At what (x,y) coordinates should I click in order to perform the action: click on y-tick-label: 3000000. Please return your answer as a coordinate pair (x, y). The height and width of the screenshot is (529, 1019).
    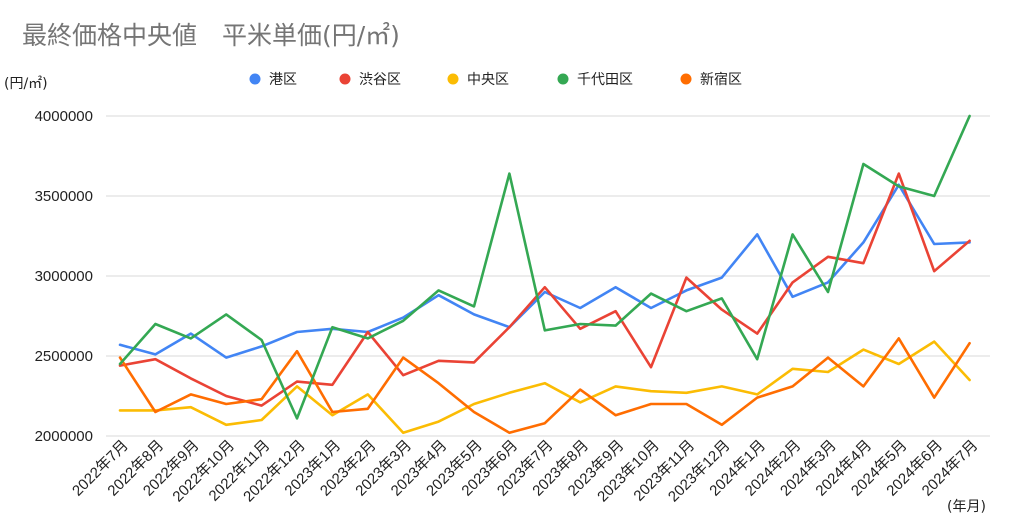
    Looking at the image, I should click on (64, 276).